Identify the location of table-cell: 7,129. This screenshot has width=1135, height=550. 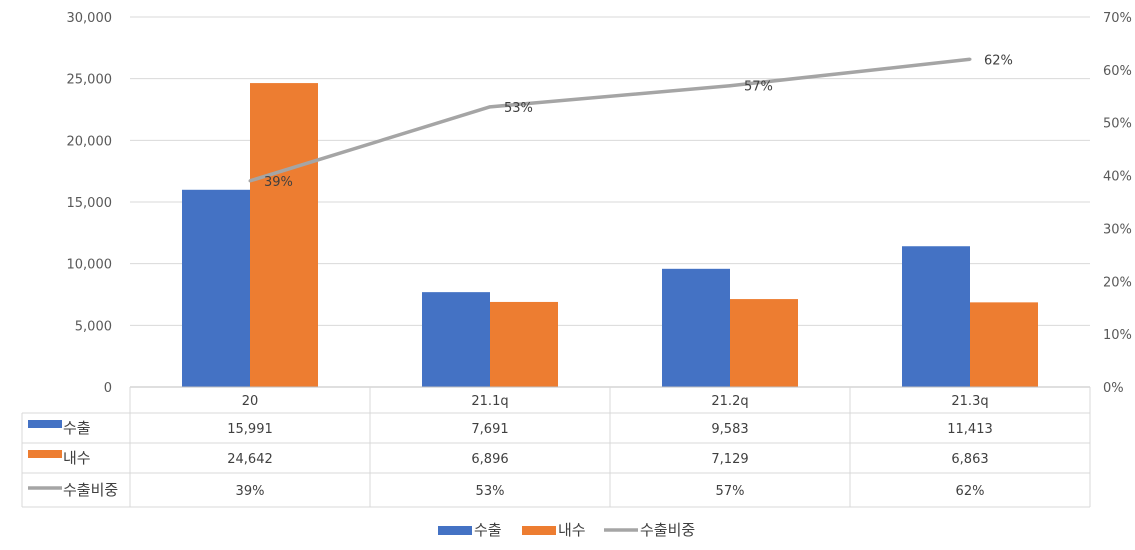
(729, 459).